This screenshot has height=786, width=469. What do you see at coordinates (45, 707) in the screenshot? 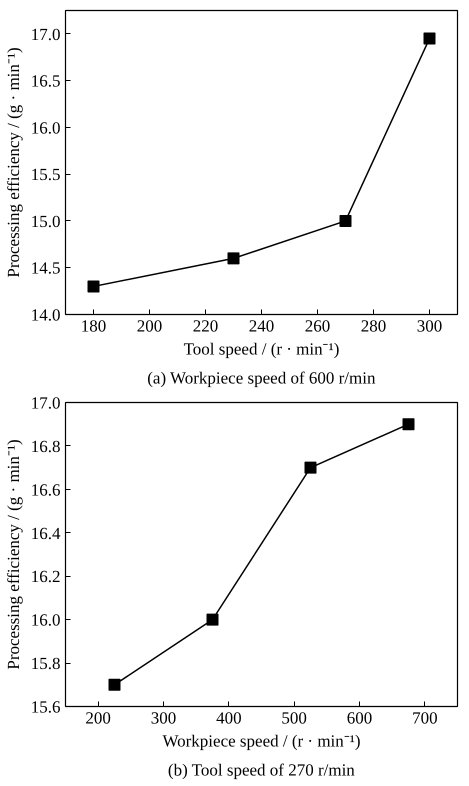
I see `y-tick-label: 15.6` at bounding box center [45, 707].